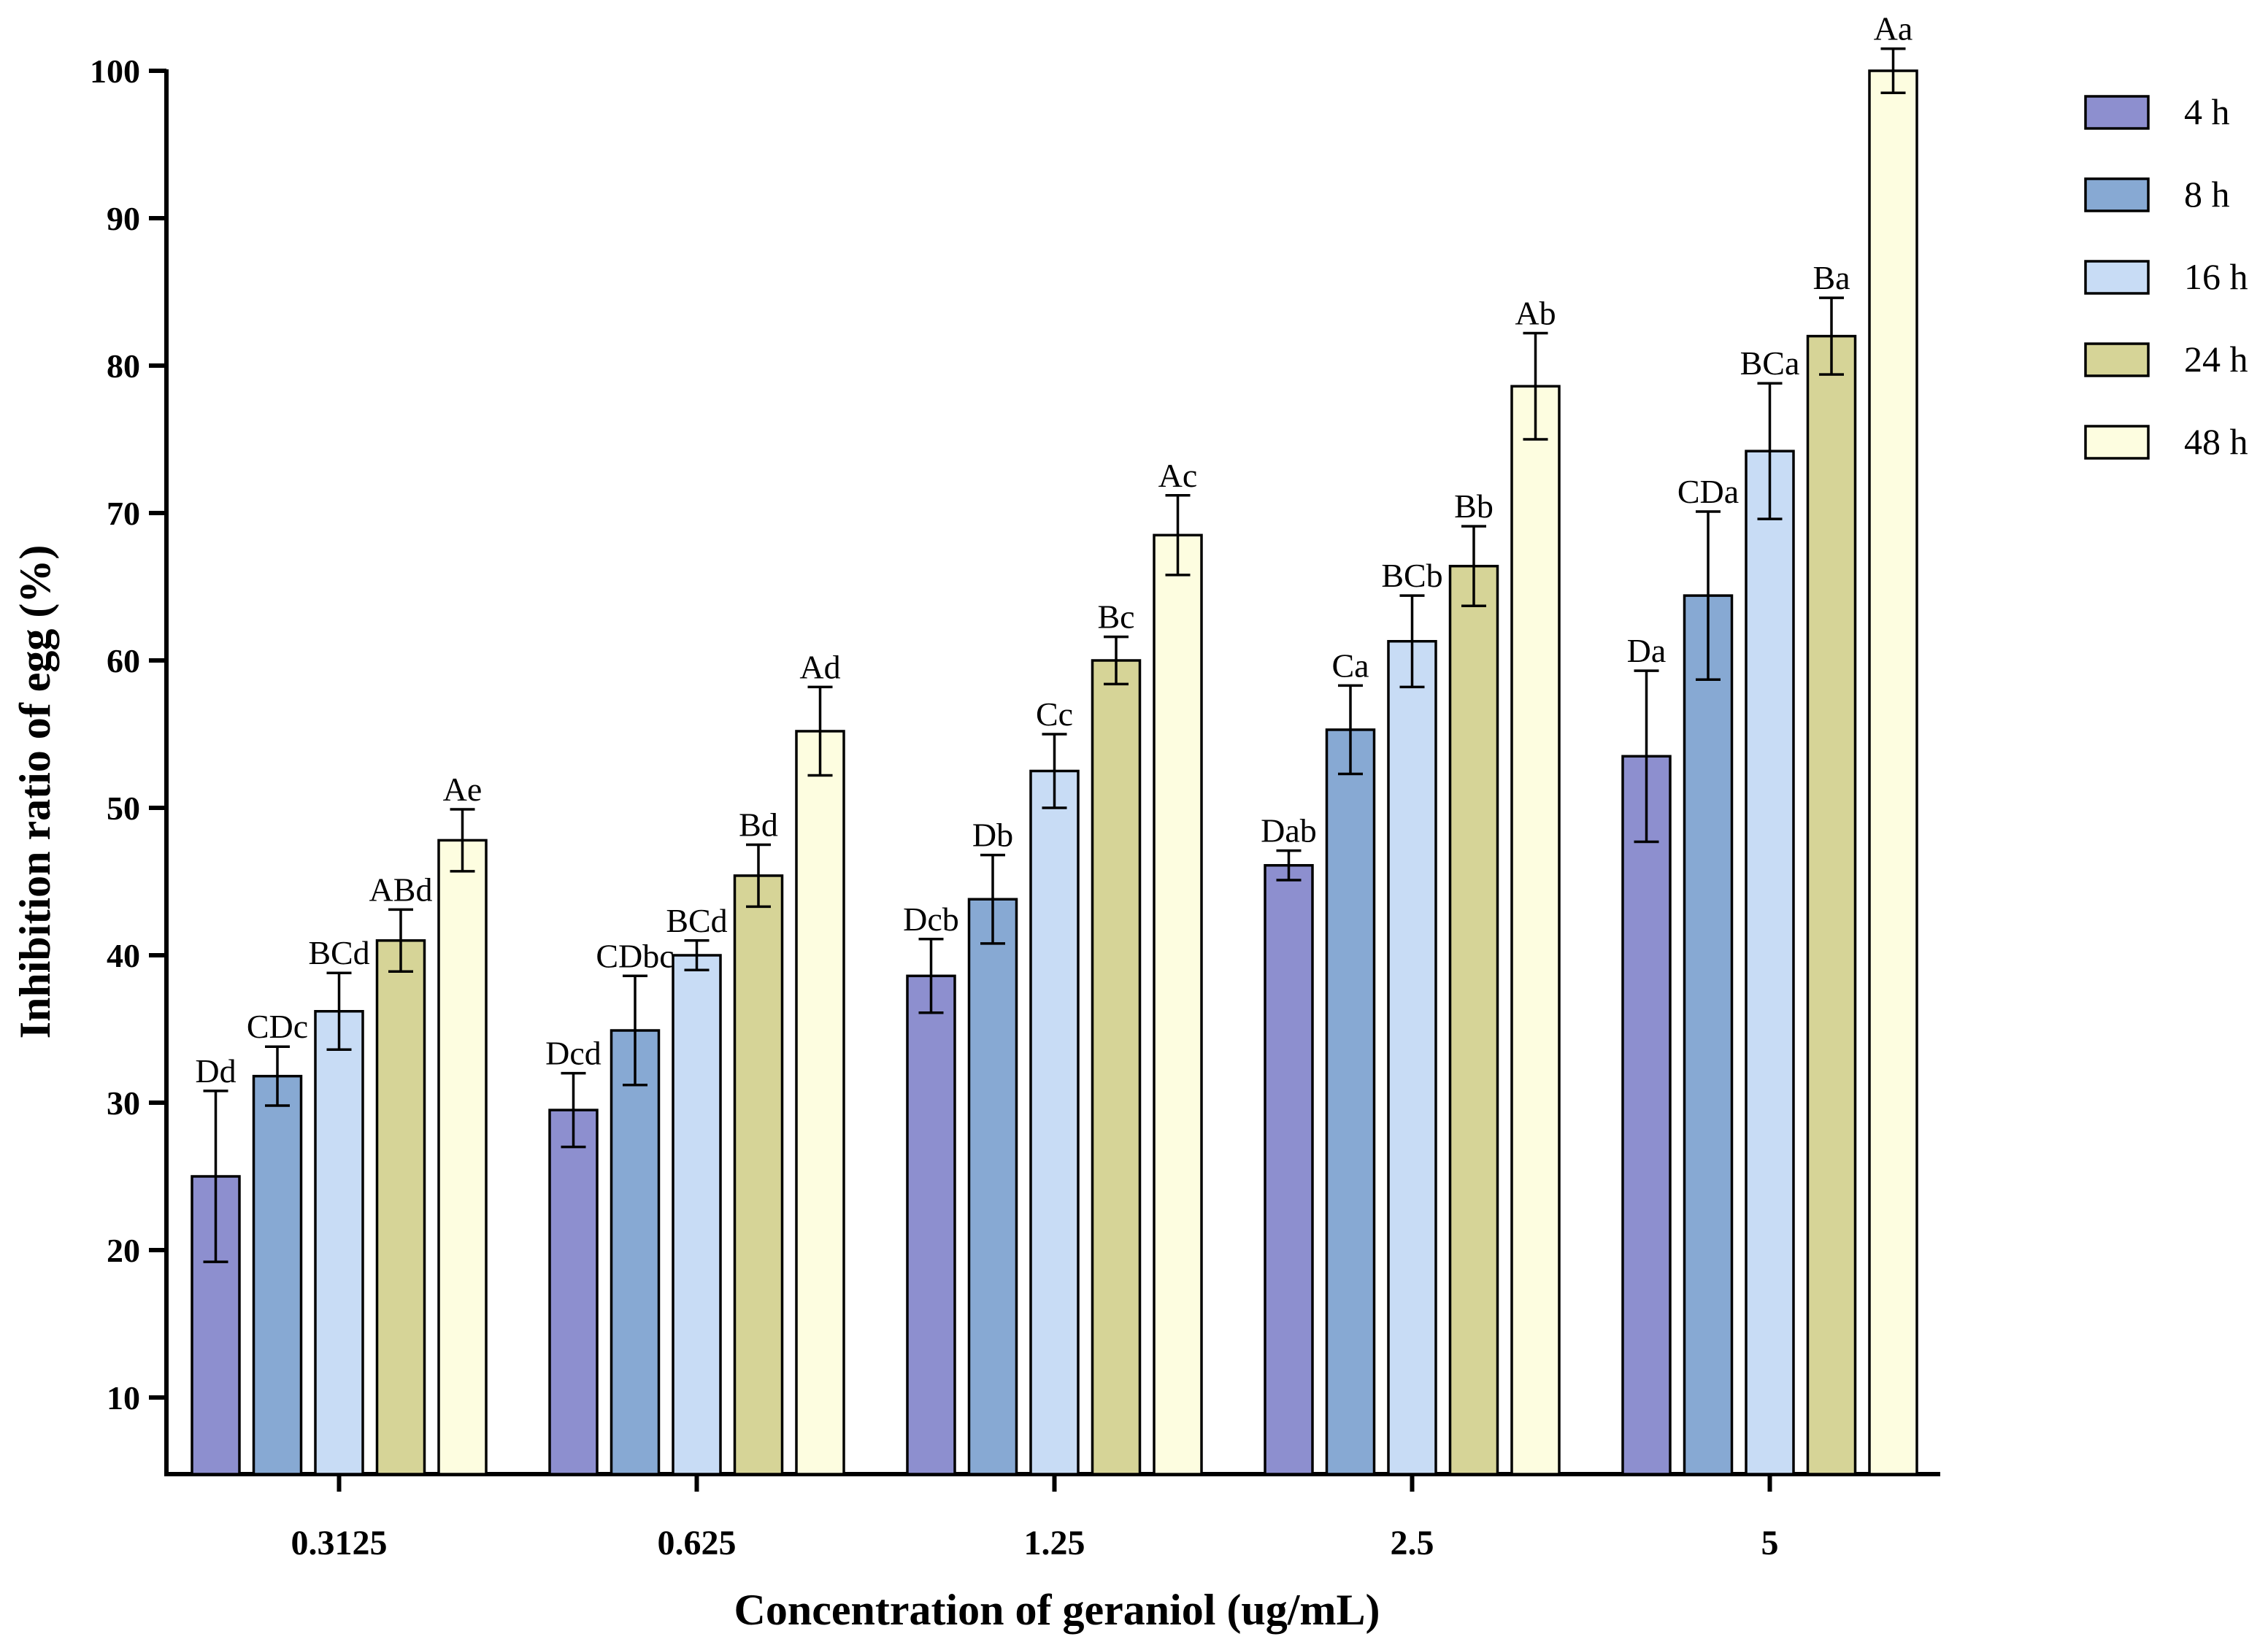  What do you see at coordinates (1535, 313) in the screenshot?
I see `significance-label: Ab` at bounding box center [1535, 313].